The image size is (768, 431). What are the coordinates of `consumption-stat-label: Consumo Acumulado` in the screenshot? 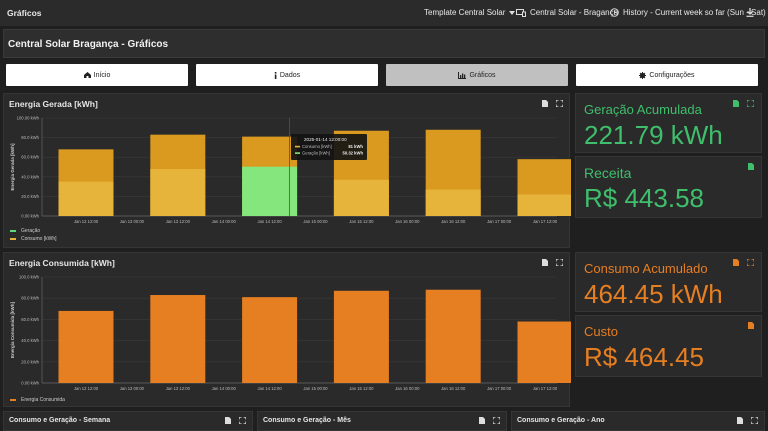 It's located at (646, 268).